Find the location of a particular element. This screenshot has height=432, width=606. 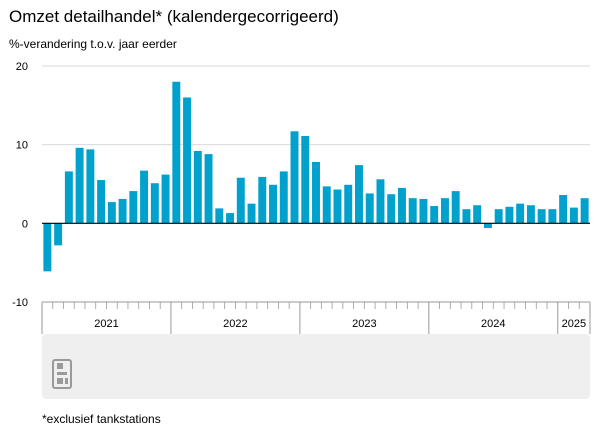

y-tick-labels: -10 0 10 20 is located at coordinates (20, 185).